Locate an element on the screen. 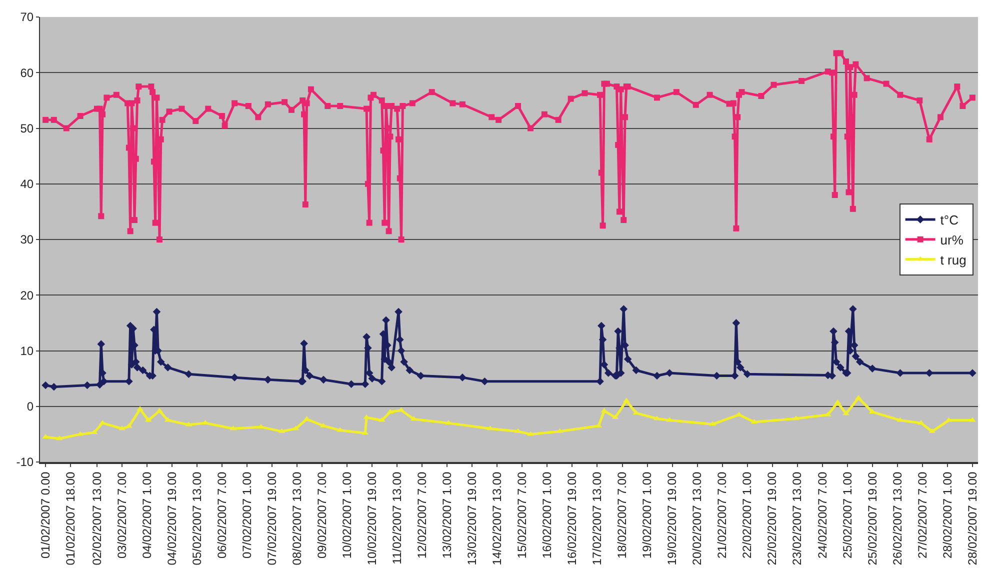 The image size is (982, 587). y-tick-label: 30 is located at coordinates (27, 239).